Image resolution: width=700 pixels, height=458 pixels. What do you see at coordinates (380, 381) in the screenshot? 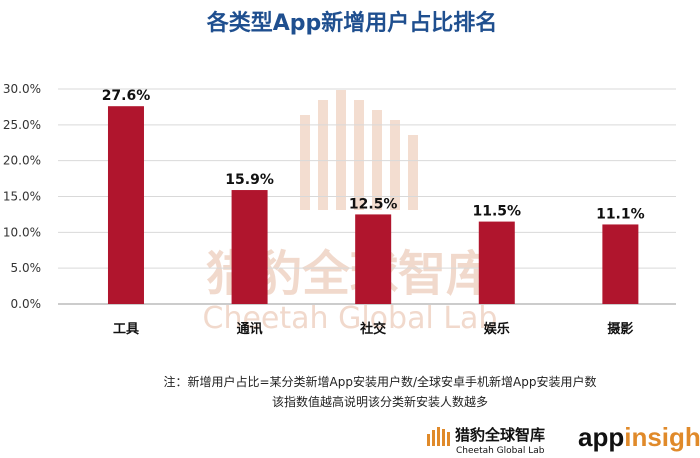
I see `note-line-1: 注：新增用户占比=某分类新增App安装用户数/全球安卓手机新增App安装用户数` at bounding box center [380, 381].